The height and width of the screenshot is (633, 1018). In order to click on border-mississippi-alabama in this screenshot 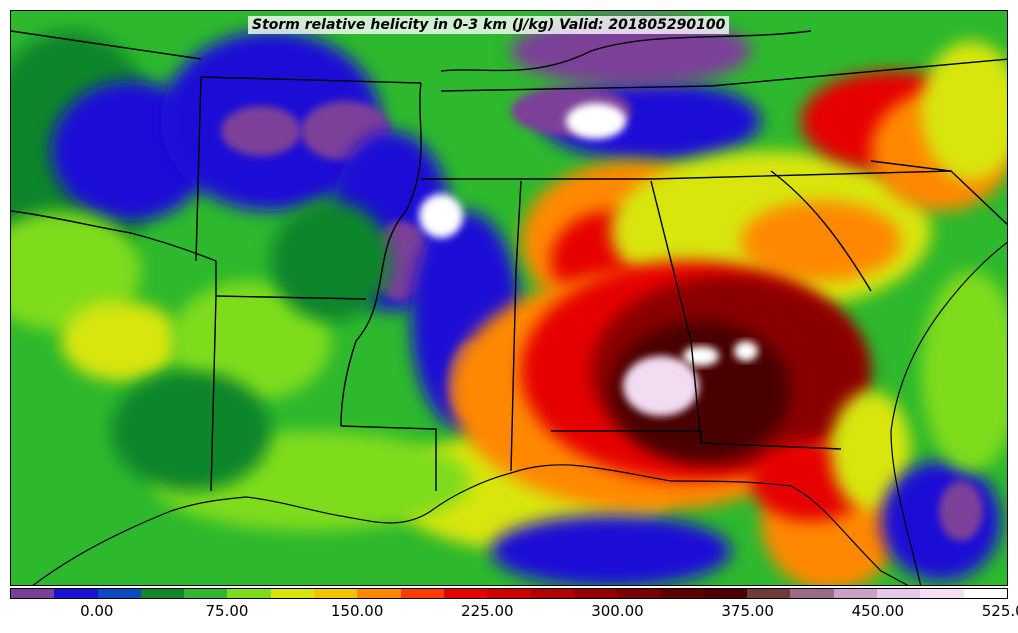, I will do `click(516, 326)`.